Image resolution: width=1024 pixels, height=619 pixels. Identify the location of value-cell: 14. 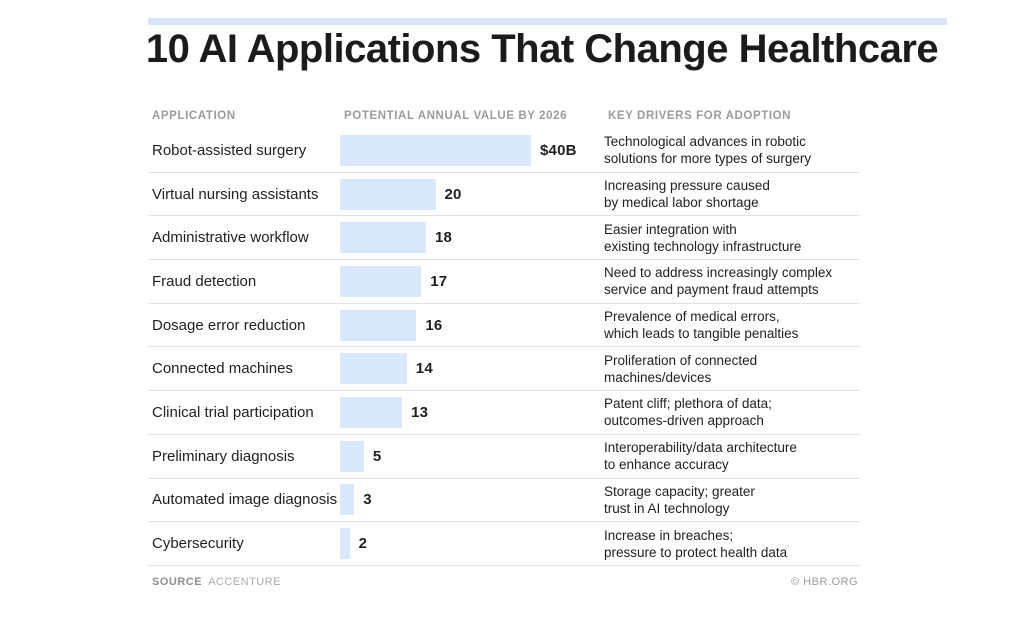
(472, 369).